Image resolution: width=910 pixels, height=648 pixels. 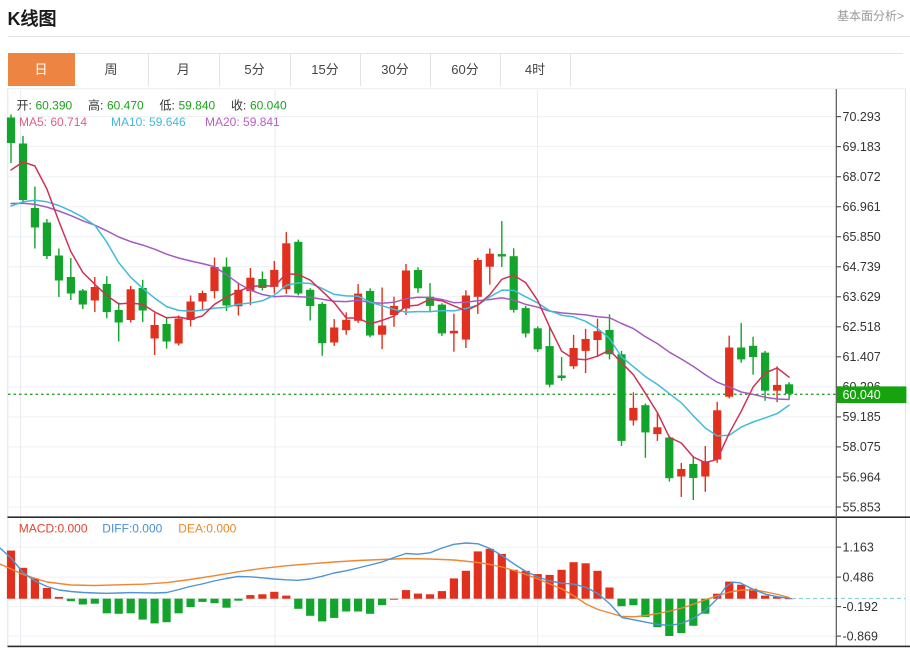 I want to click on svg-text: 58.075, so click(x=862, y=447).